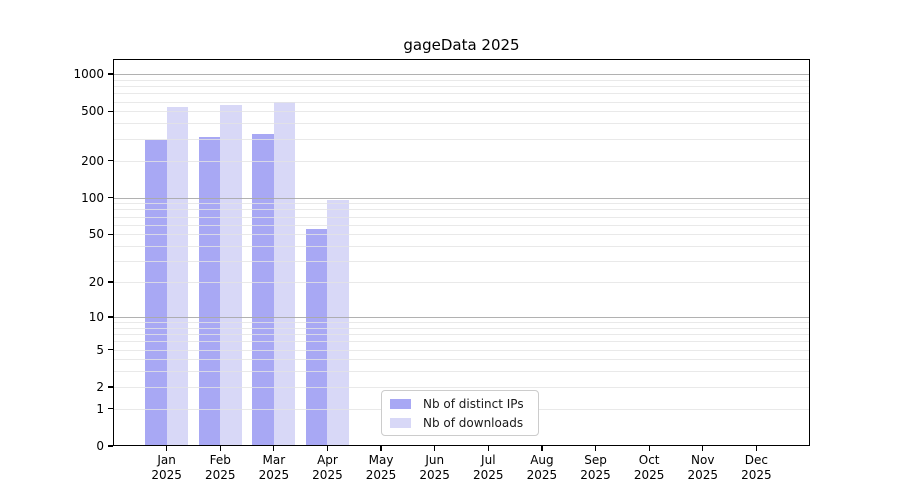  What do you see at coordinates (381, 448) in the screenshot?
I see `x-tick-may` at bounding box center [381, 448].